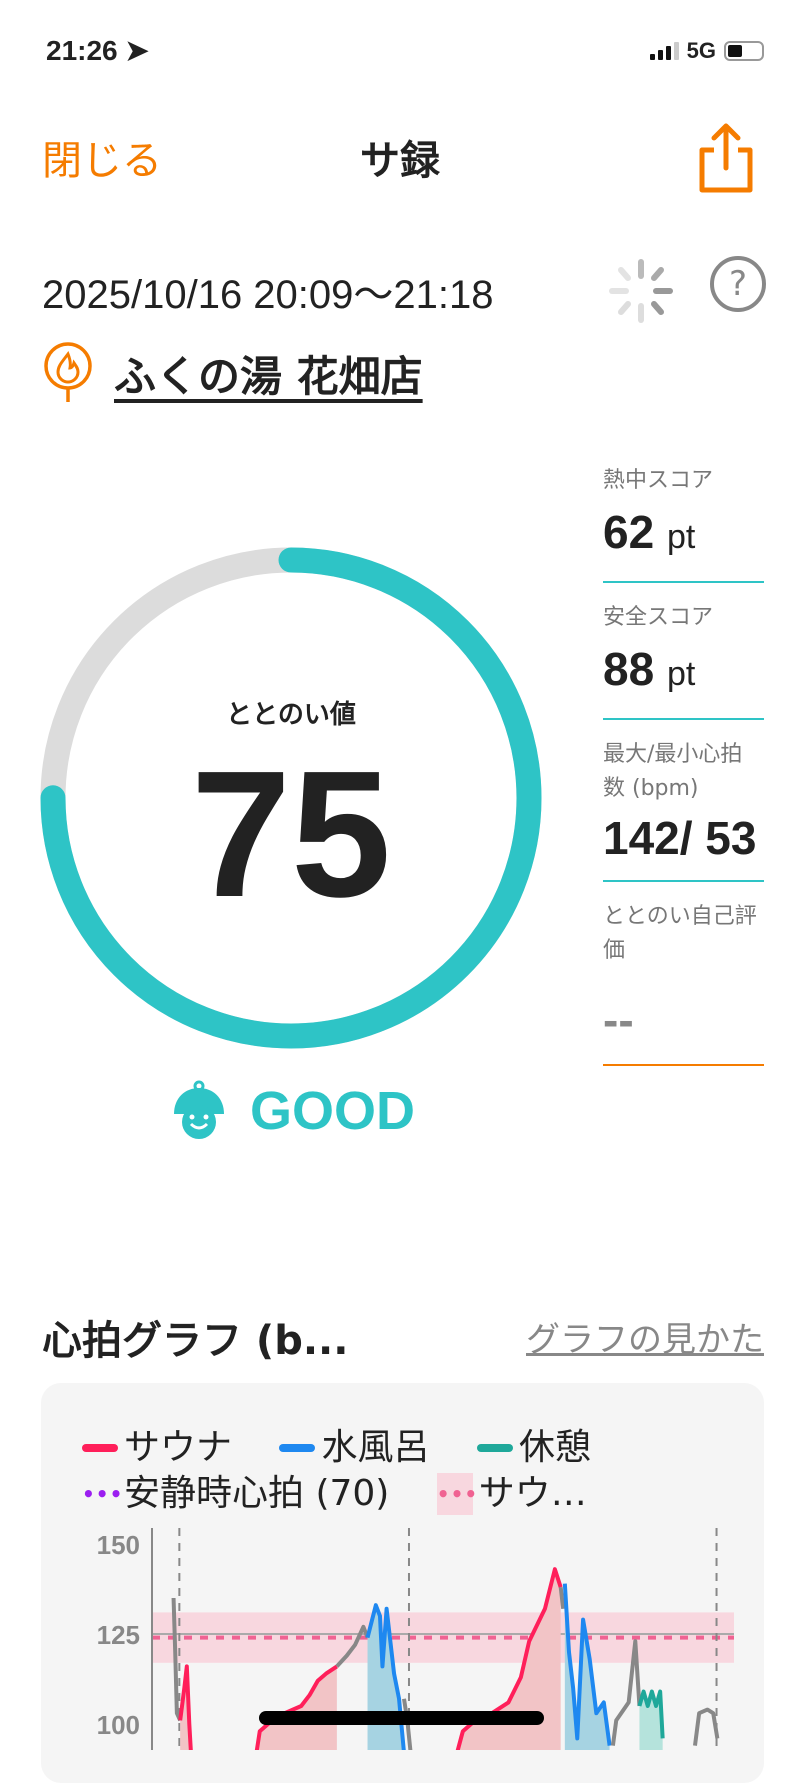 The width and height of the screenshot is (800, 1783). What do you see at coordinates (701, 50) in the screenshot?
I see `network-type: 5G` at bounding box center [701, 50].